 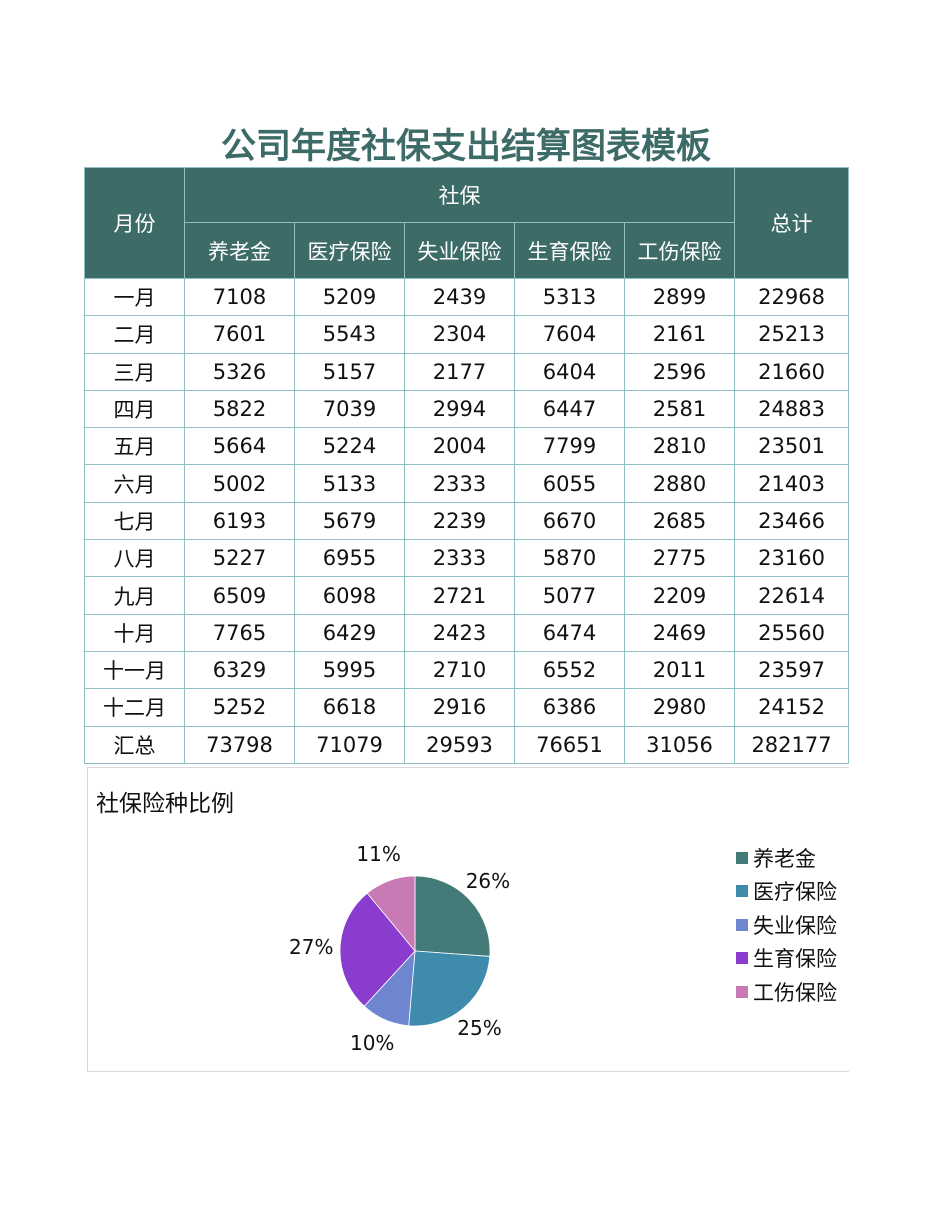 I want to click on value-cell: 29593, so click(x=459, y=744).